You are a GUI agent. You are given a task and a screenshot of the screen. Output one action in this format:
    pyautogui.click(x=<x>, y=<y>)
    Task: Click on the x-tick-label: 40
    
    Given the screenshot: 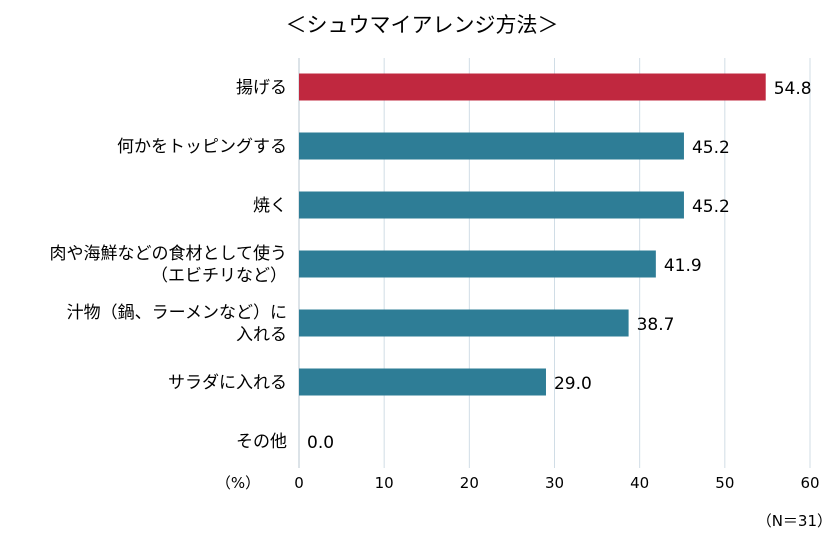 What is the action you would take?
    pyautogui.click(x=639, y=483)
    